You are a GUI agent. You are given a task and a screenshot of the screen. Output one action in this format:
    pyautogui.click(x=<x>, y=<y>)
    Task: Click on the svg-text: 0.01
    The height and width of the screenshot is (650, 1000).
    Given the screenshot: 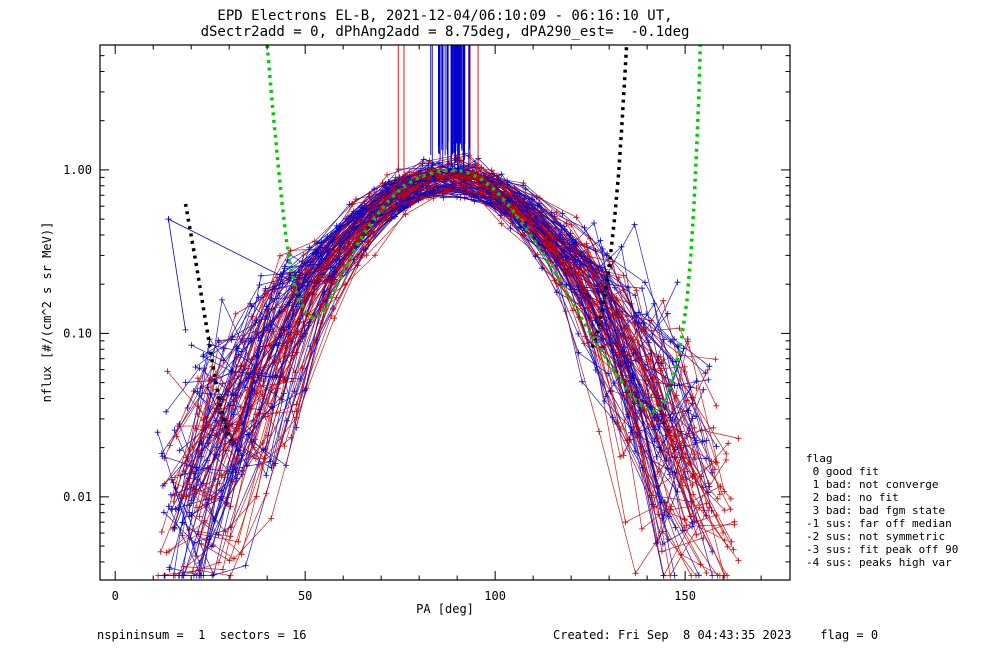 What is the action you would take?
    pyautogui.click(x=77, y=497)
    